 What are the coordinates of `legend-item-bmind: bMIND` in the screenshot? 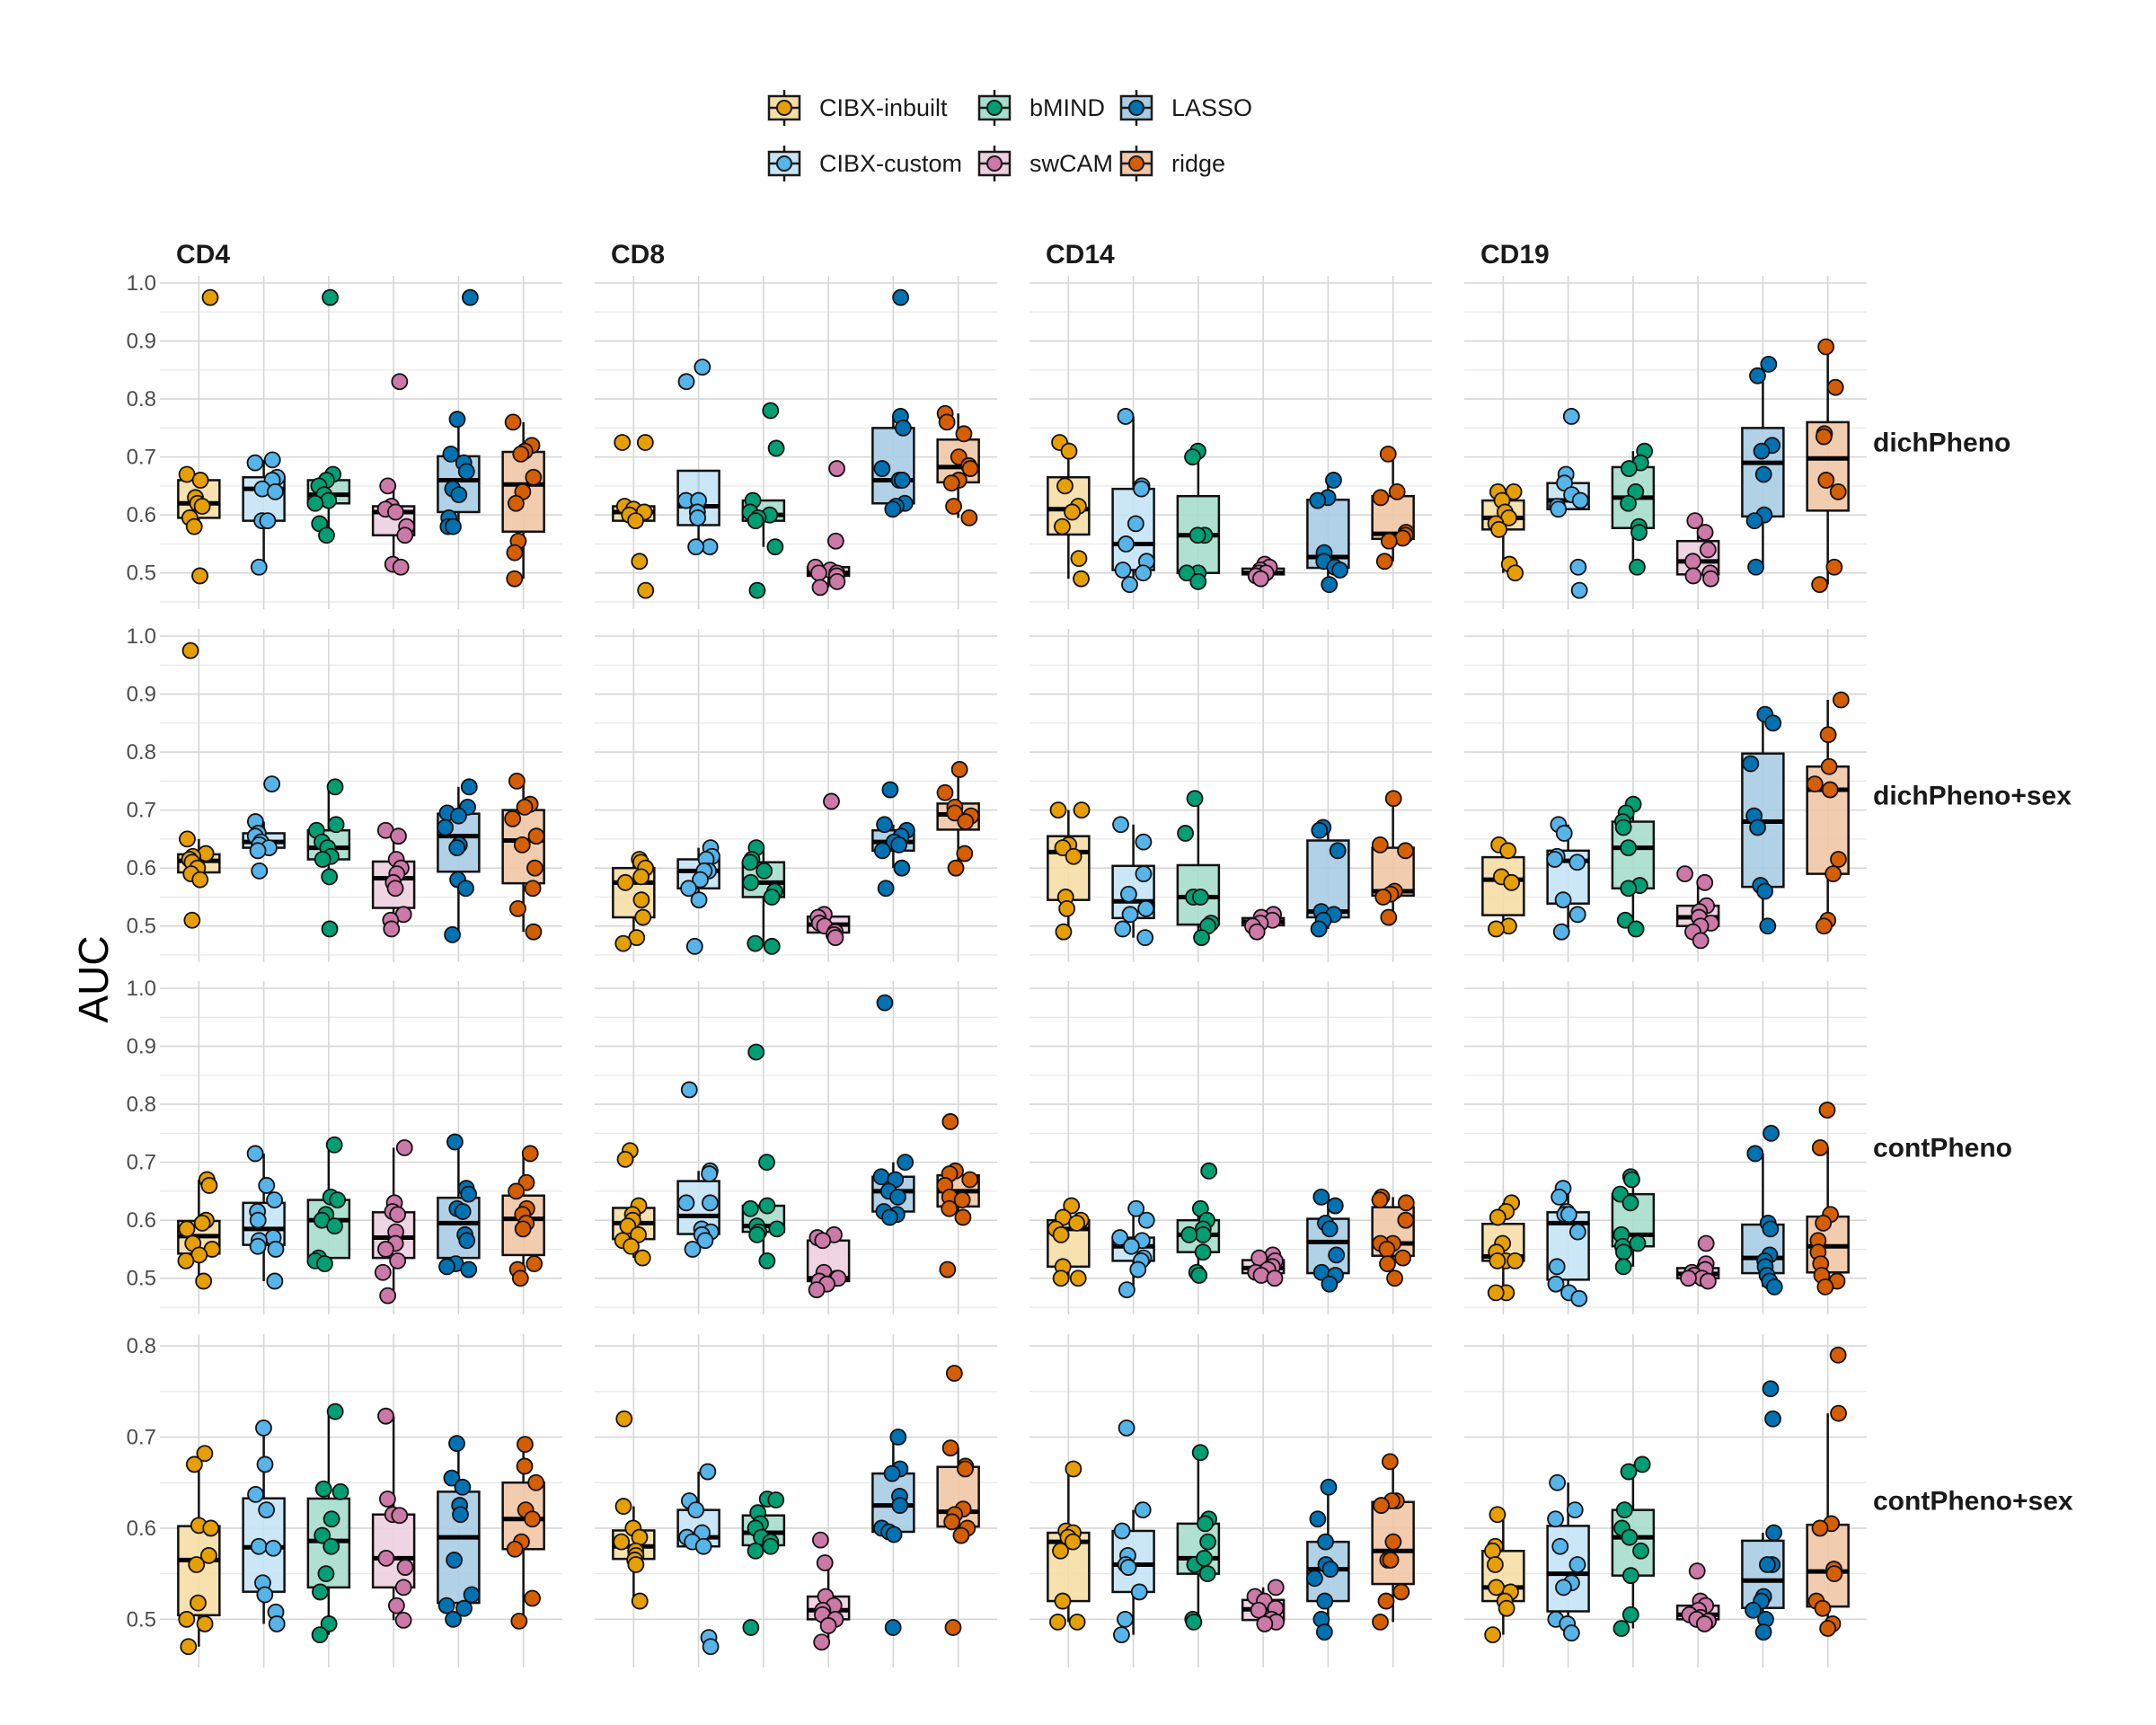 It's located at (1041, 108).